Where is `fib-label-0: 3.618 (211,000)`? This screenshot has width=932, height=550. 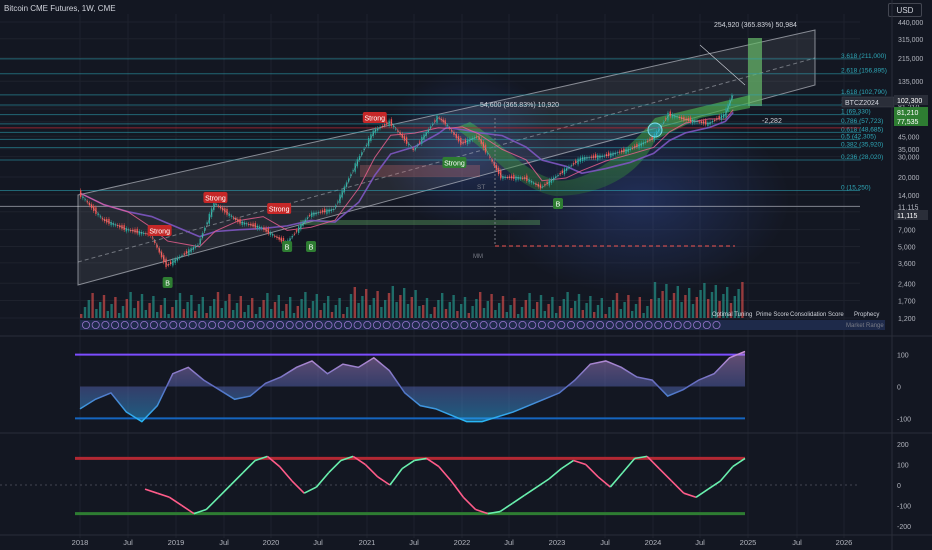
fib-label-0: 3.618 (211,000) is located at coordinates (863, 56).